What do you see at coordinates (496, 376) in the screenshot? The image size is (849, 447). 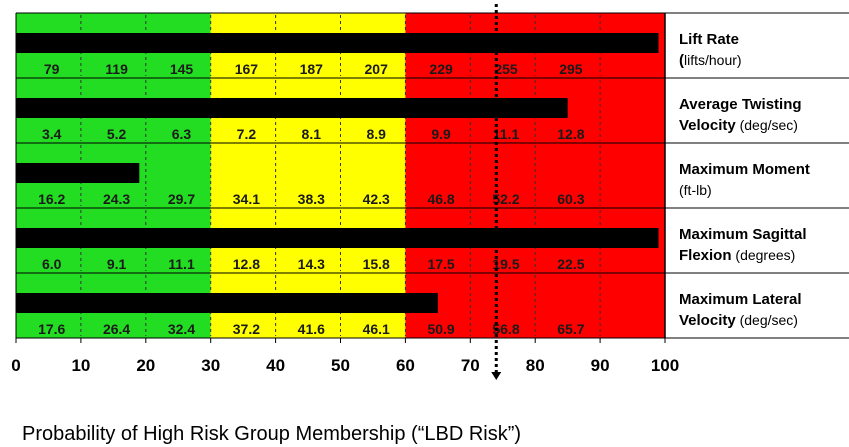 I see `threshold-arrowhead` at bounding box center [496, 376].